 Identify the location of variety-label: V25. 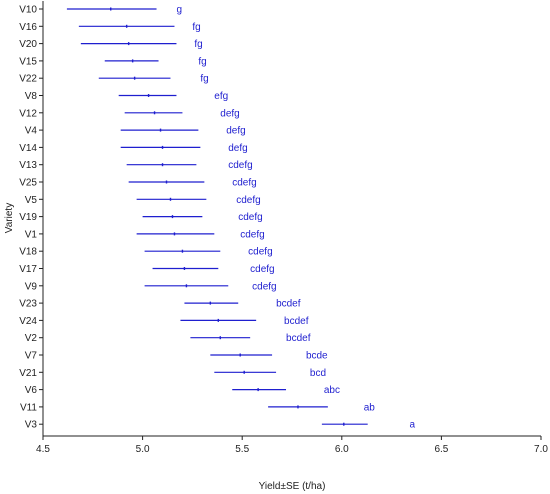
(28, 183).